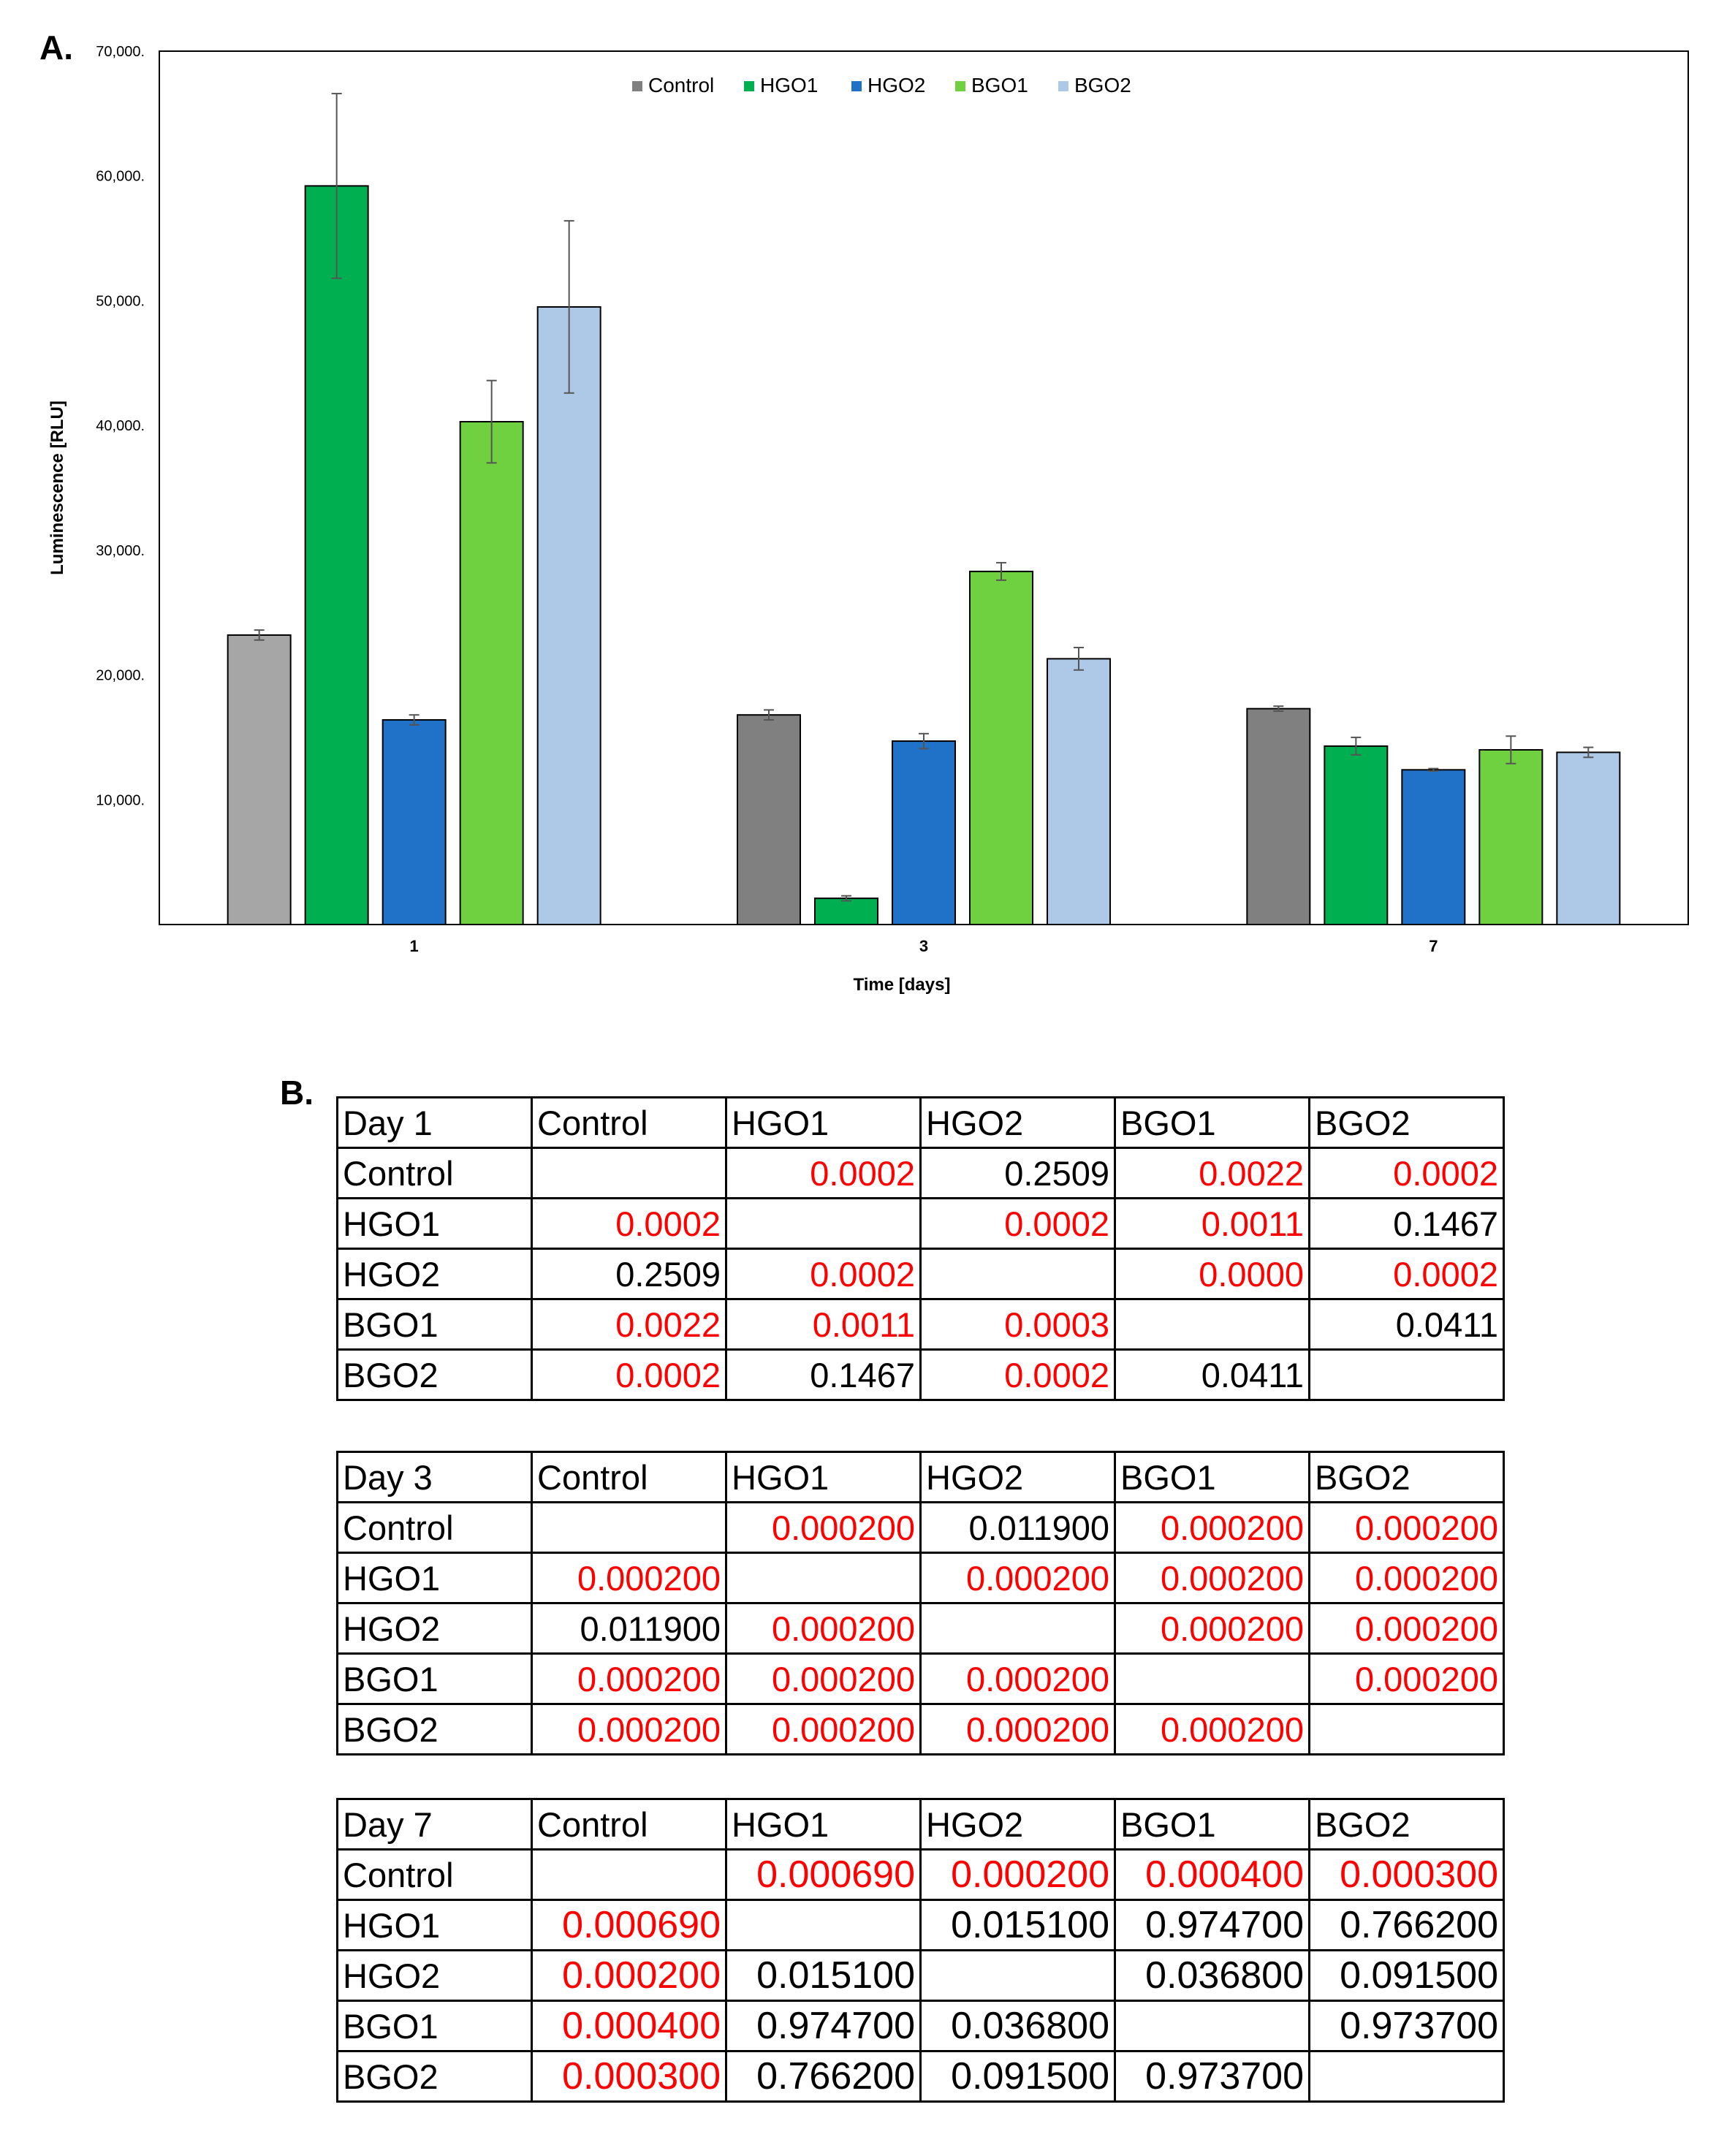 This screenshot has height=2156, width=1716. I want to click on y-tick-label: 70,000., so click(120, 52).